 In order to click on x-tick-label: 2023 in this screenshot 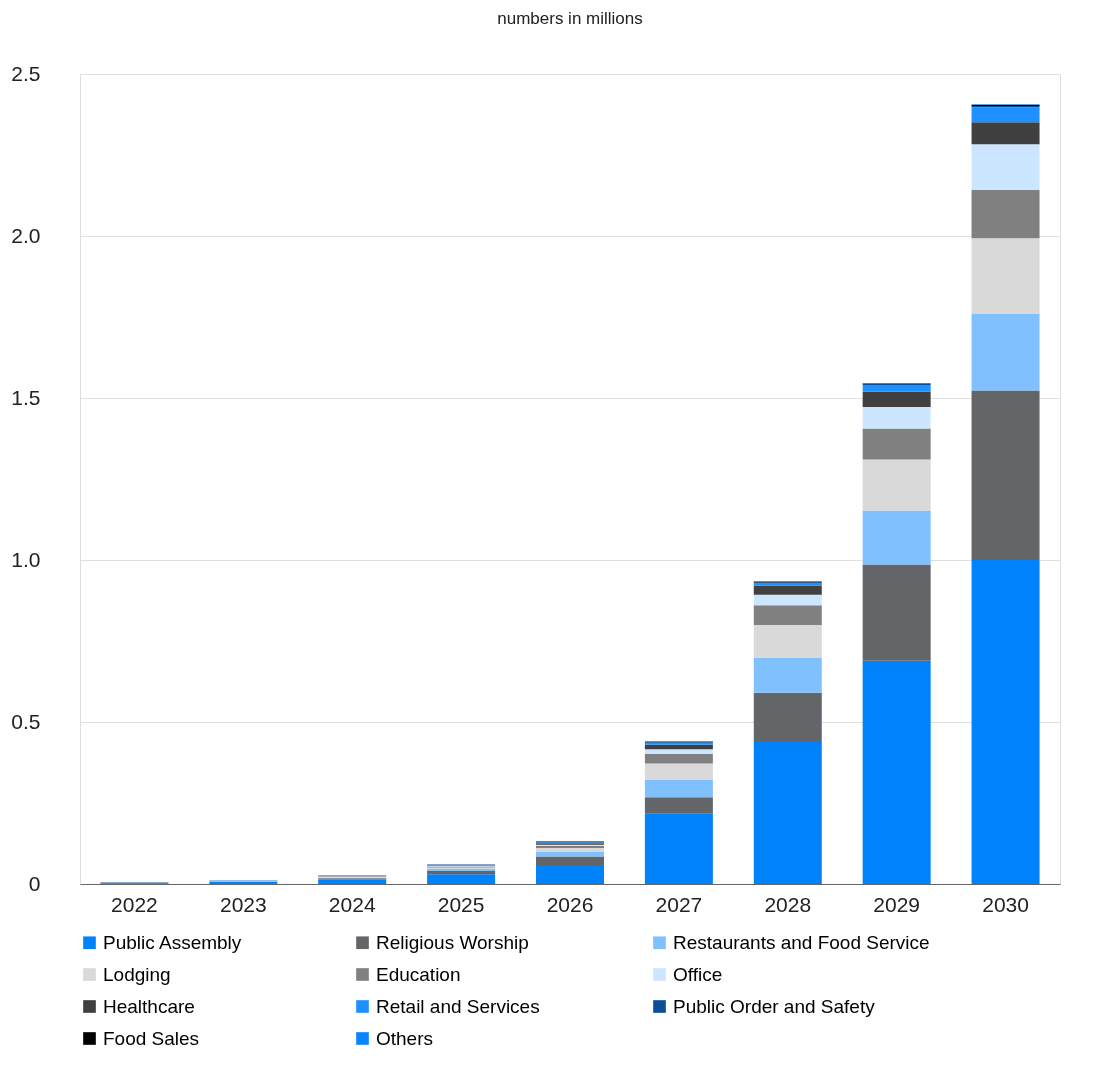, I will do `click(243, 904)`.